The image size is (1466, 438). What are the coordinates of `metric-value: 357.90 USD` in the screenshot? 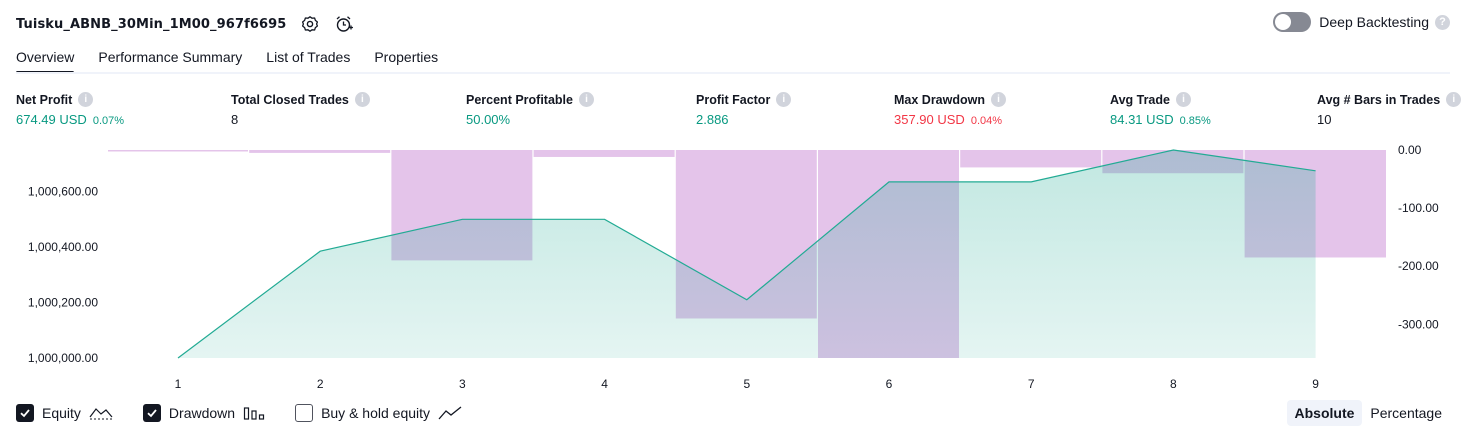 It's located at (929, 119).